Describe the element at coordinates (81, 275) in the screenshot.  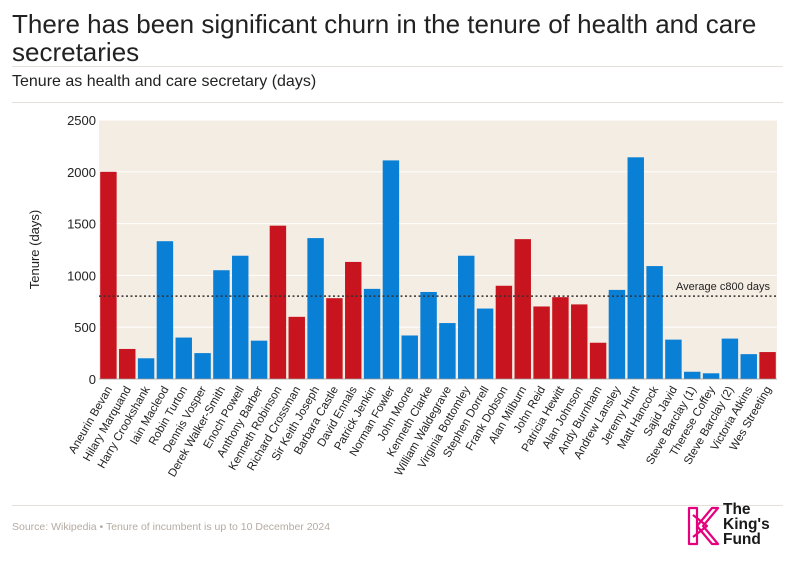
I see `y-tick-label: 1000` at that location.